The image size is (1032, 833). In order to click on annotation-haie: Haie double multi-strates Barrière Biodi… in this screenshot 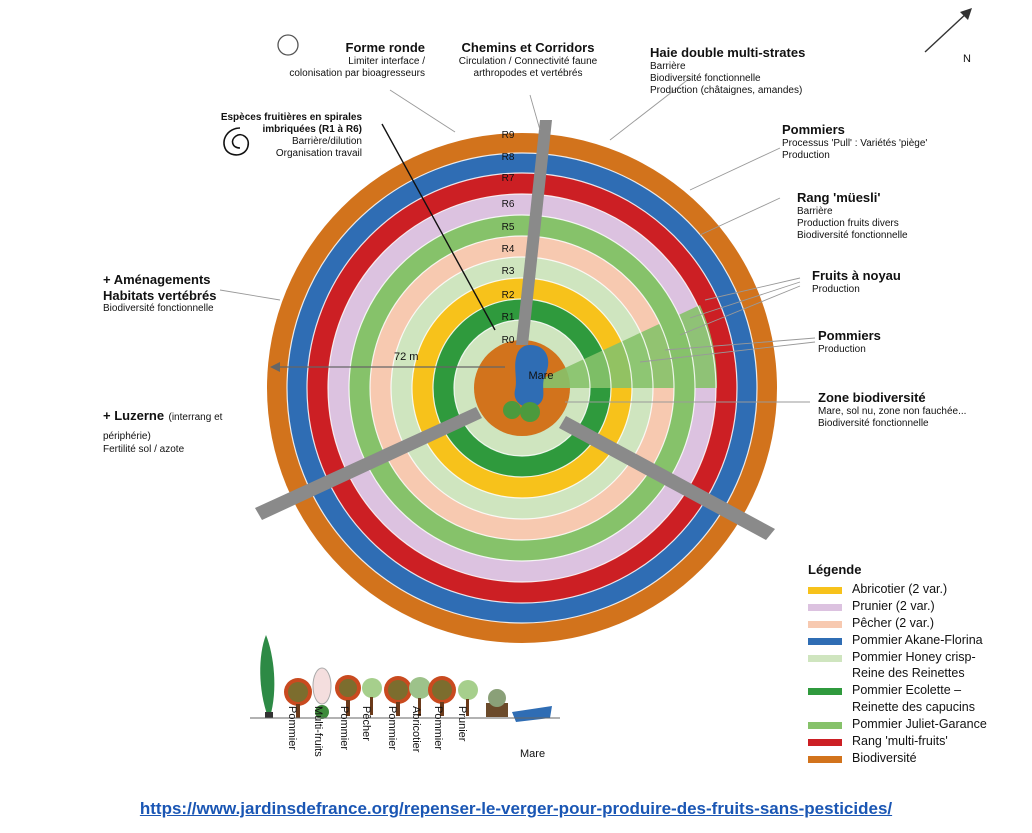, I will do `click(750, 71)`.